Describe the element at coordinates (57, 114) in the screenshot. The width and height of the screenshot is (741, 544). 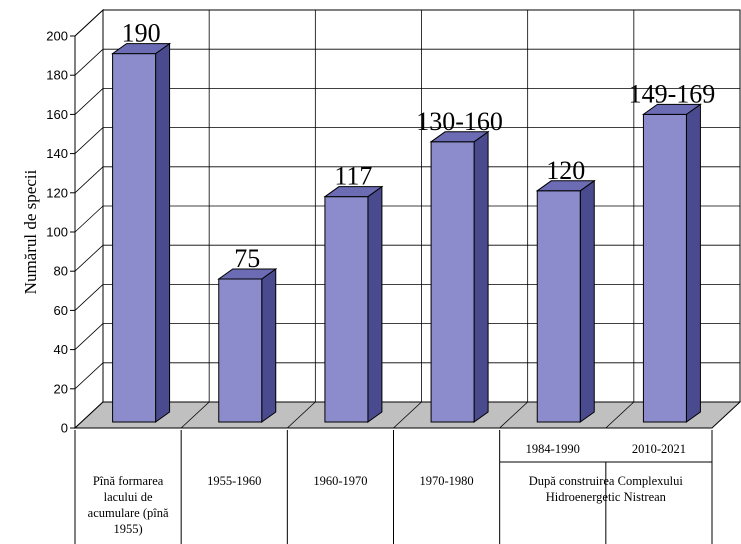
I see `y-tick-label: 160` at that location.